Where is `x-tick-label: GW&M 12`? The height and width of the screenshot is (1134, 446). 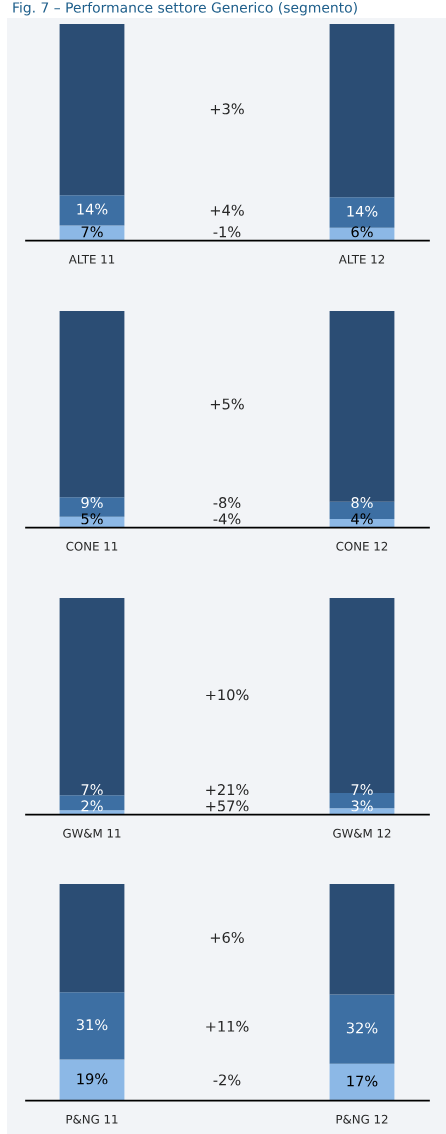 x-tick-label: GW&M 12 is located at coordinates (362, 833).